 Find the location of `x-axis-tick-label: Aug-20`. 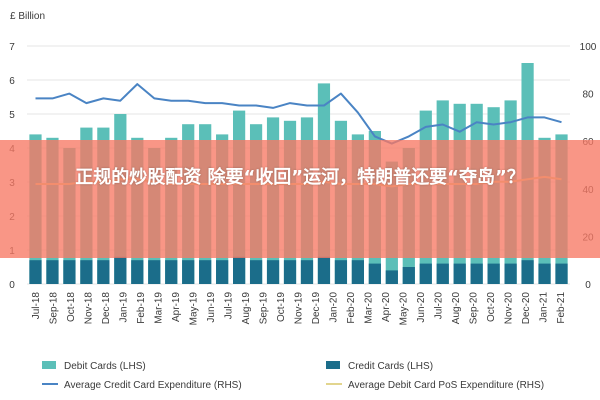

x-axis-tick-label: Aug-20 is located at coordinates (456, 308).